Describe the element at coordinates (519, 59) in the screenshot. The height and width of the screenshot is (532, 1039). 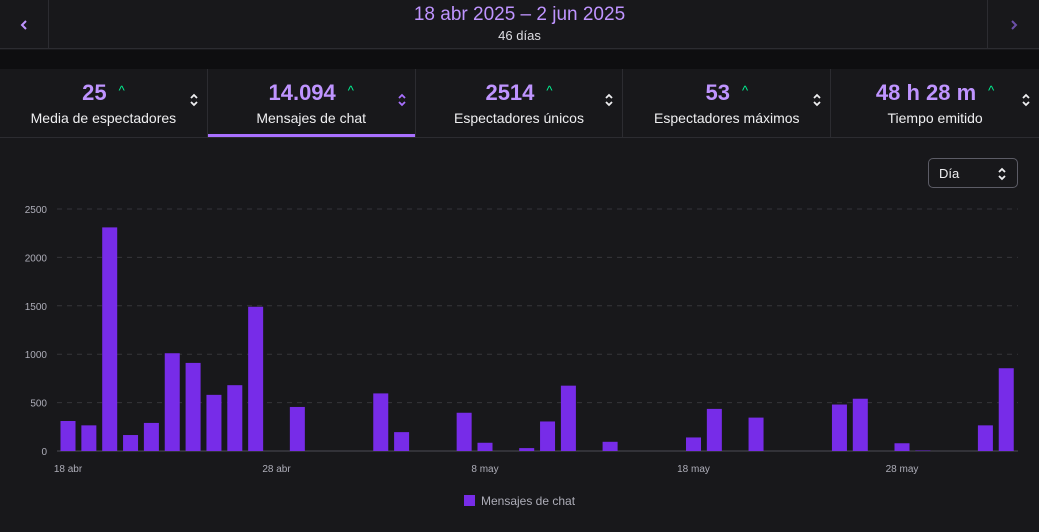
I see `divider-band` at that location.